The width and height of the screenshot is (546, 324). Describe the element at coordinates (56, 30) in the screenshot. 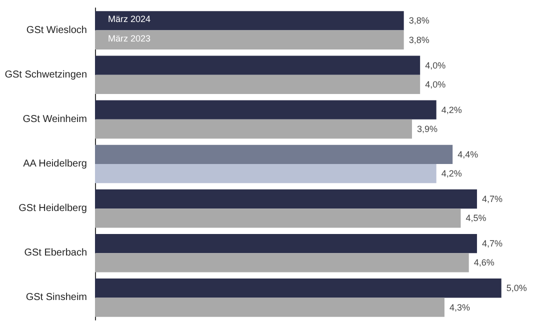

I see `y-tick-label: GSt Wiesloch` at that location.